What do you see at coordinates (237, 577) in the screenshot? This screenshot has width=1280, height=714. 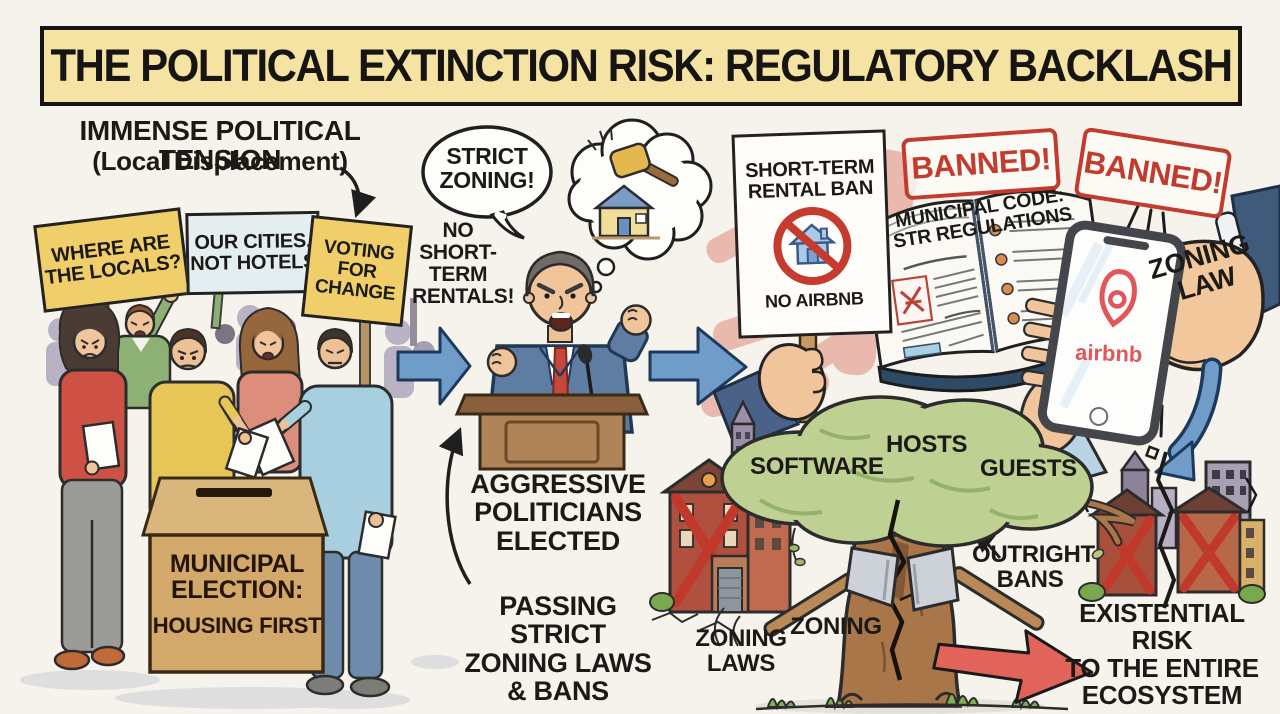 I see `ballot-box-title: MUNICIPAL ELECTION:` at bounding box center [237, 577].